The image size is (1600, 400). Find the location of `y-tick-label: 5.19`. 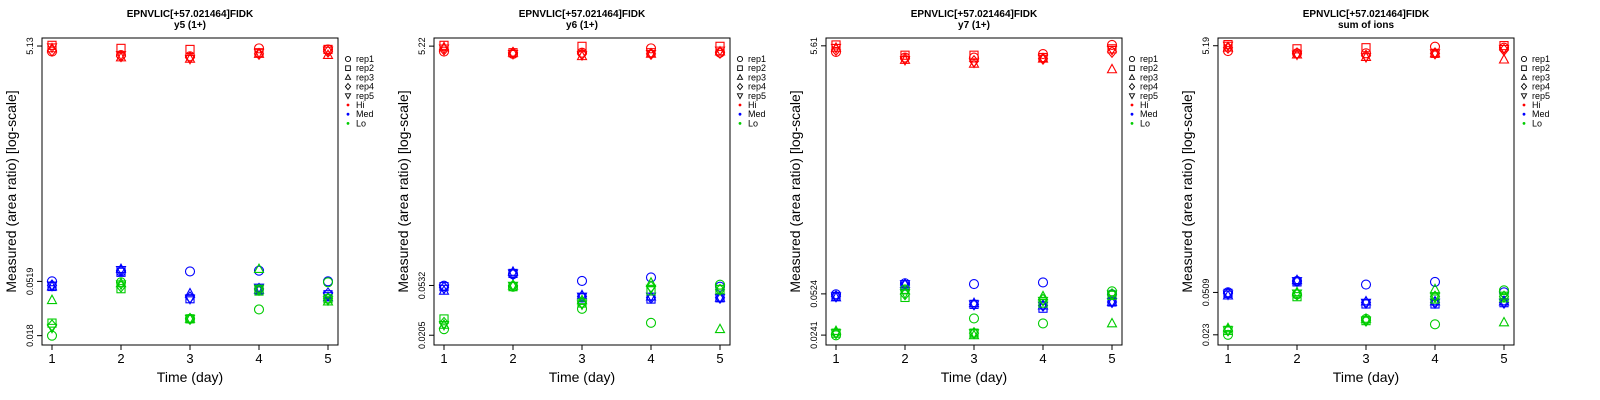

y-tick-label: 5.19 is located at coordinates (1206, 46).